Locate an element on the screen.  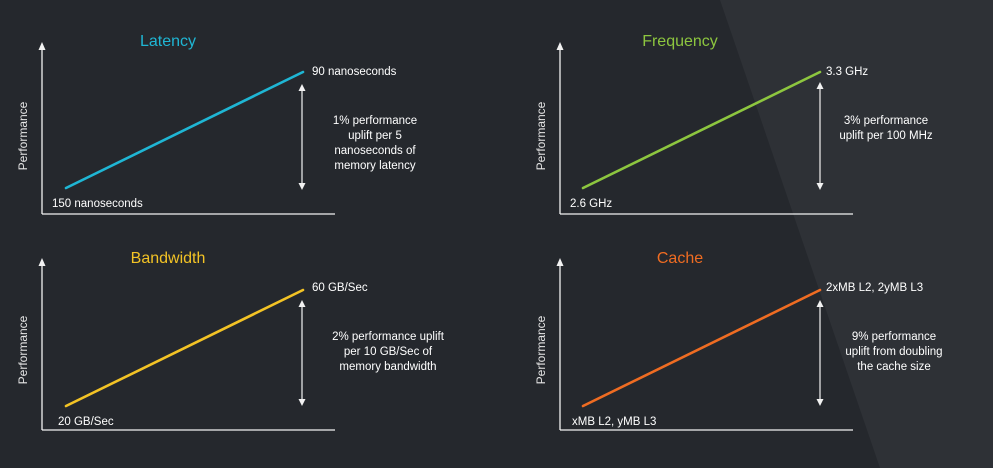
end-label: 90 nanoseconds is located at coordinates (354, 72).